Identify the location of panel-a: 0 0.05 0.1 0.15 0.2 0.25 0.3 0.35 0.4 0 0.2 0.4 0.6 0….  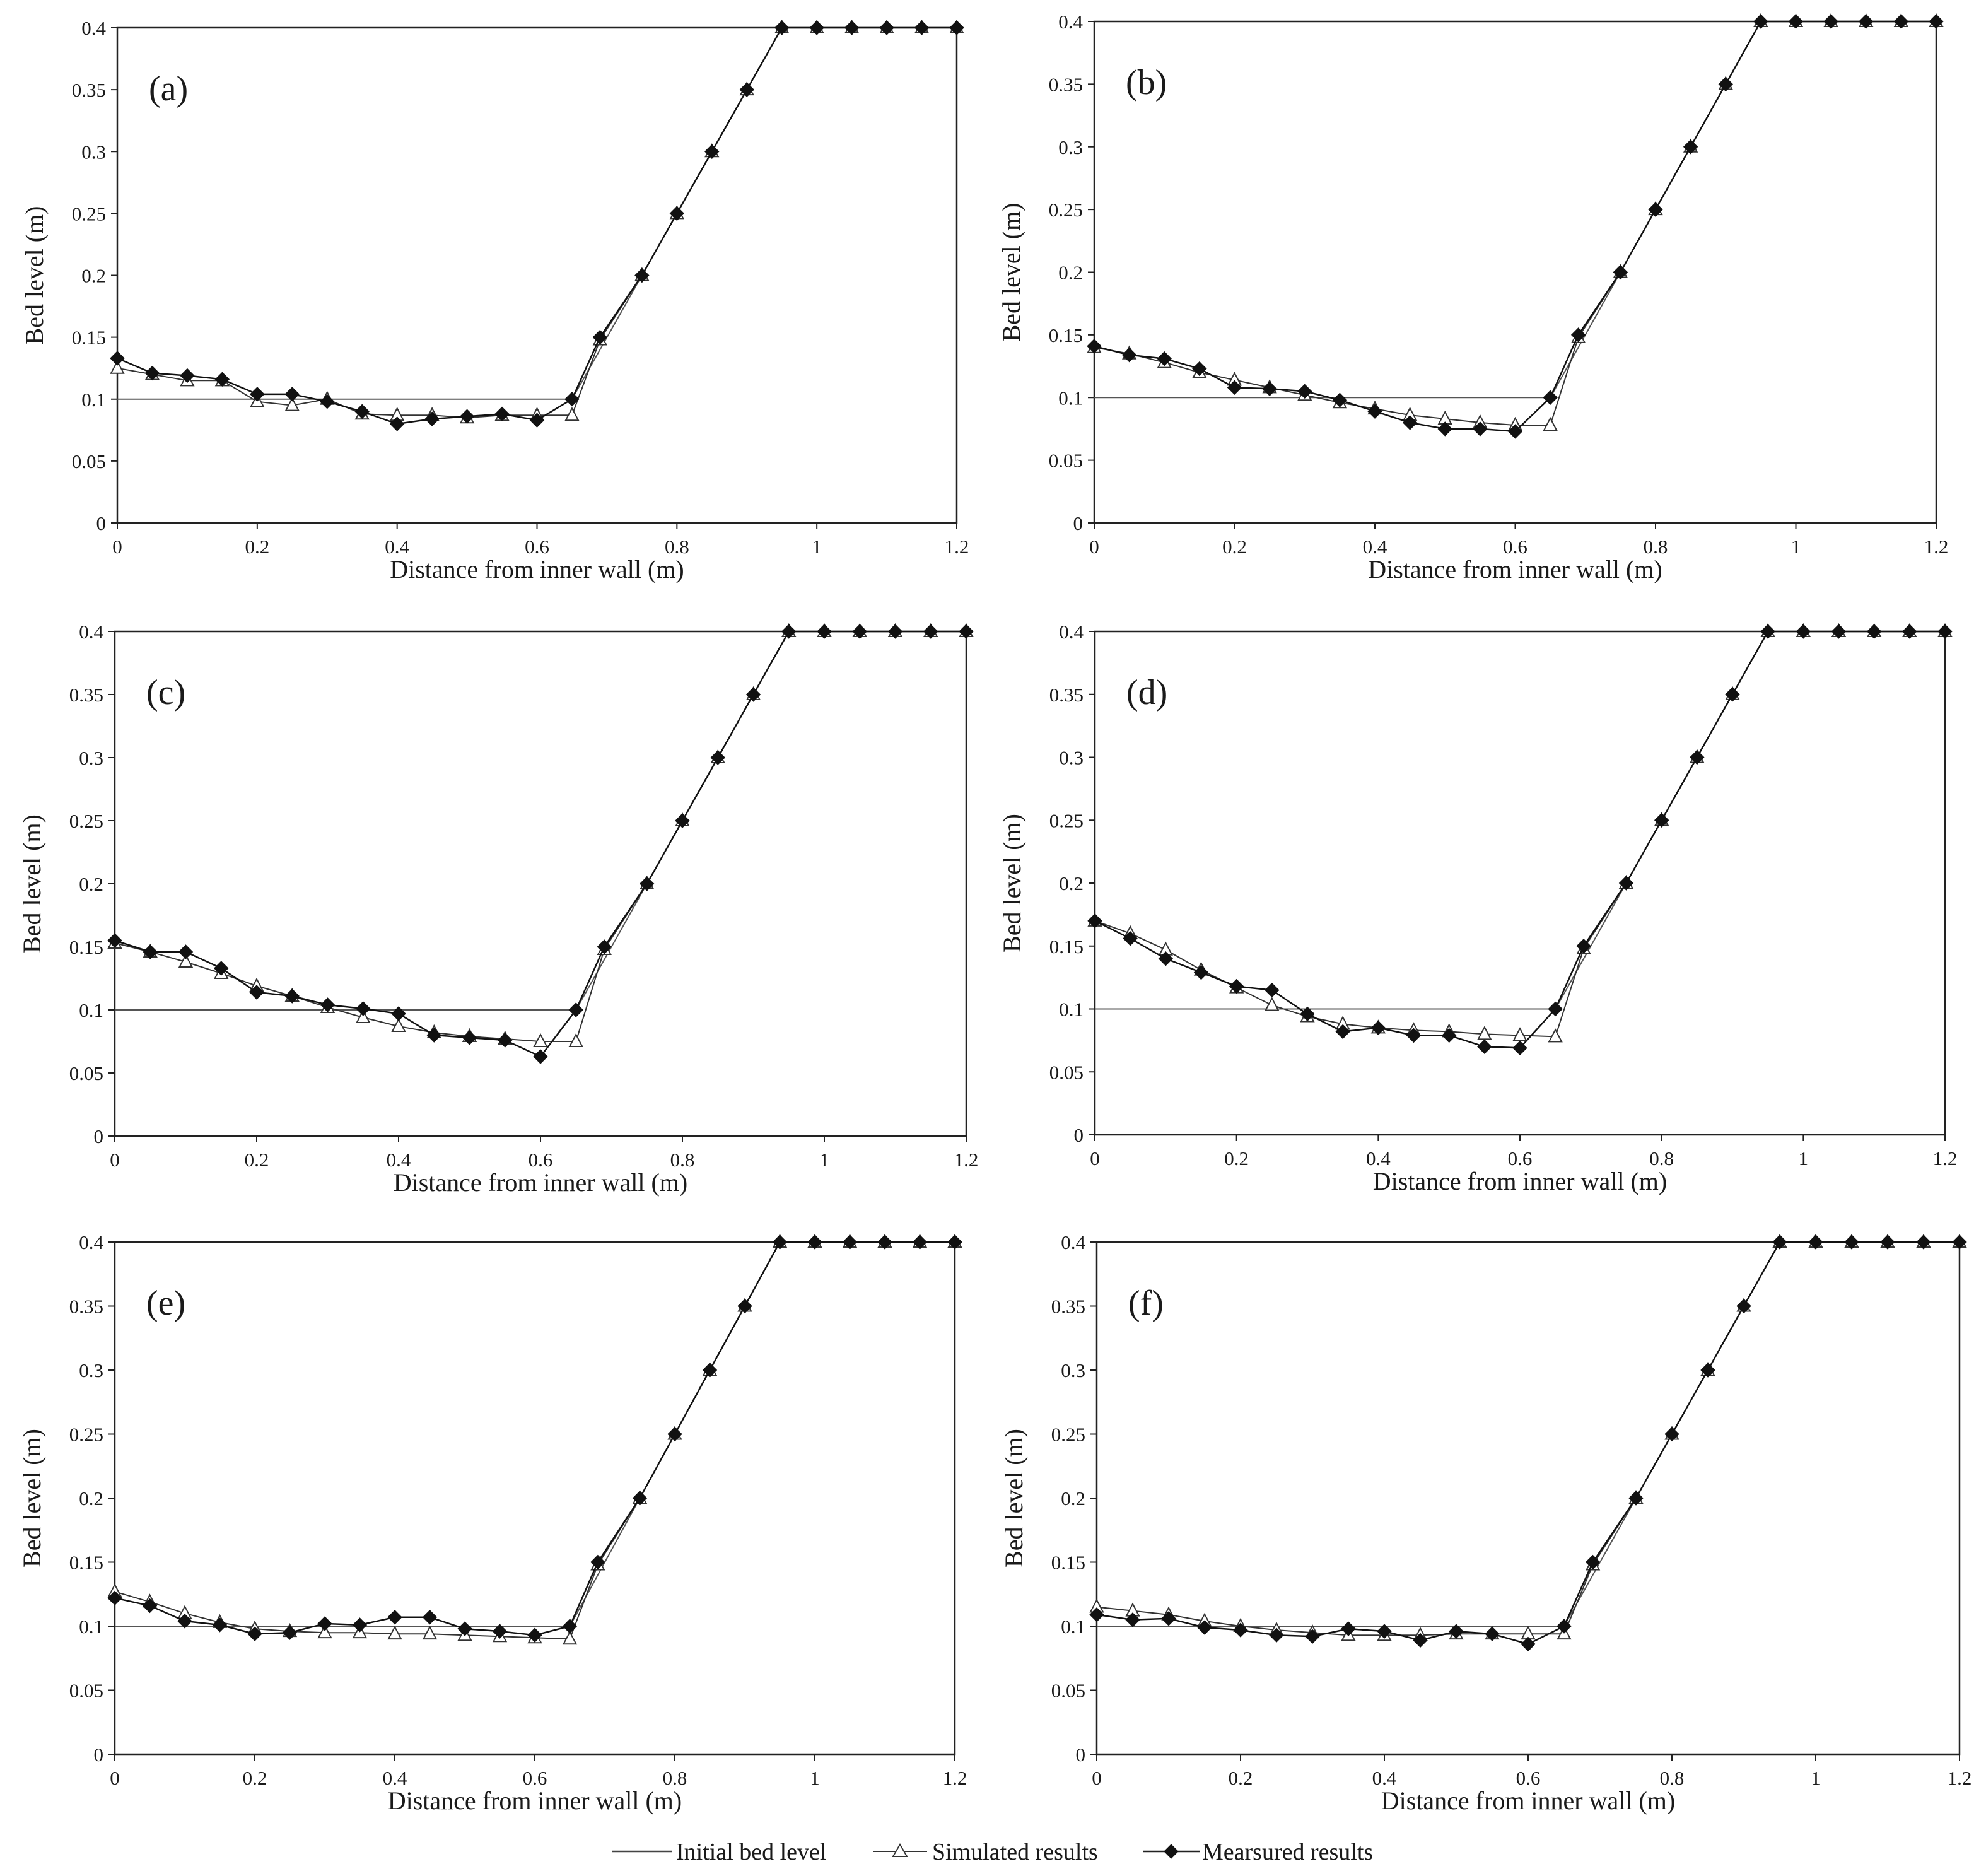
(494, 300).